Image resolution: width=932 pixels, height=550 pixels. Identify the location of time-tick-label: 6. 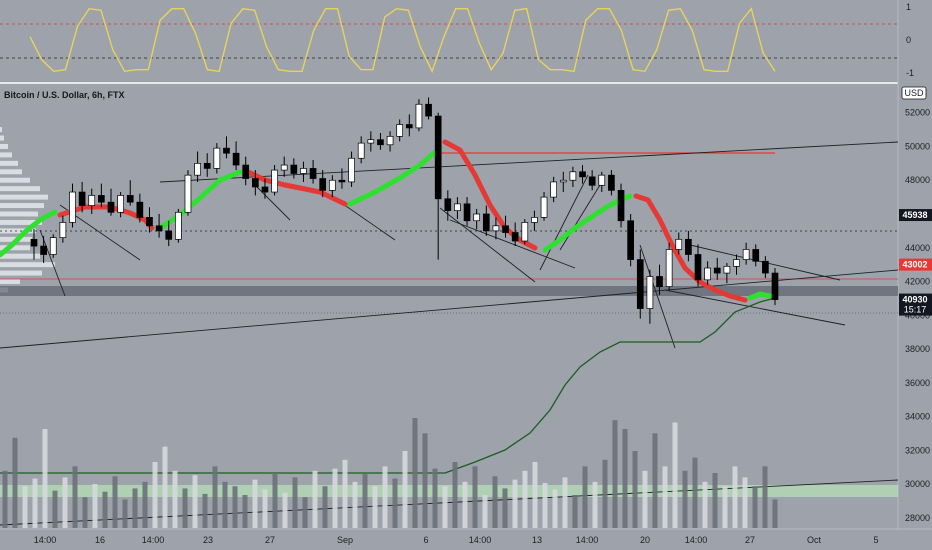
(425, 540).